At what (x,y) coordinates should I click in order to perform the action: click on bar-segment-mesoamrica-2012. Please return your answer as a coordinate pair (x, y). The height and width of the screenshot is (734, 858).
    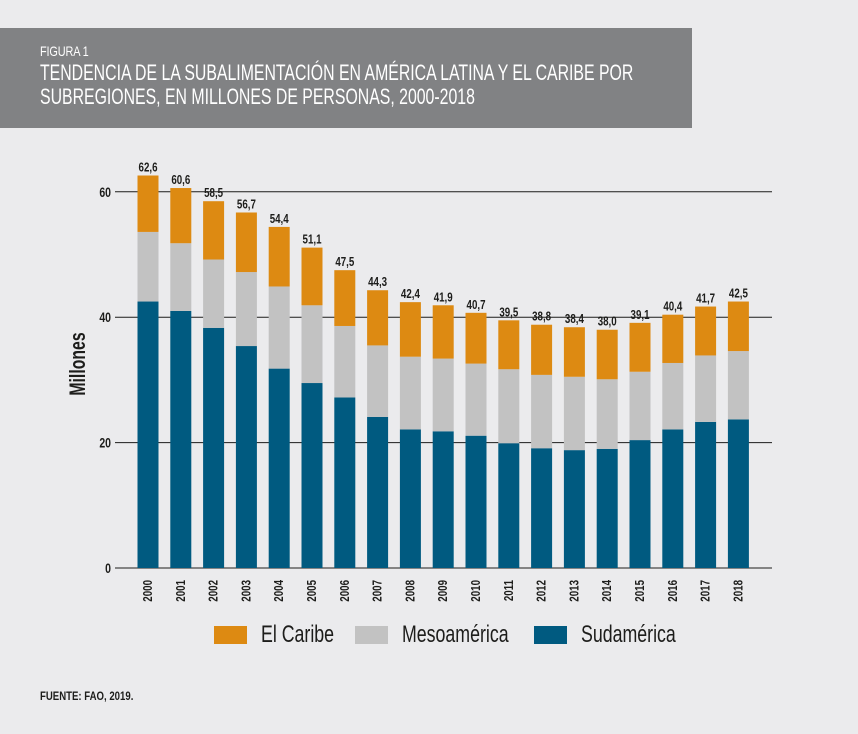
    Looking at the image, I should click on (542, 411).